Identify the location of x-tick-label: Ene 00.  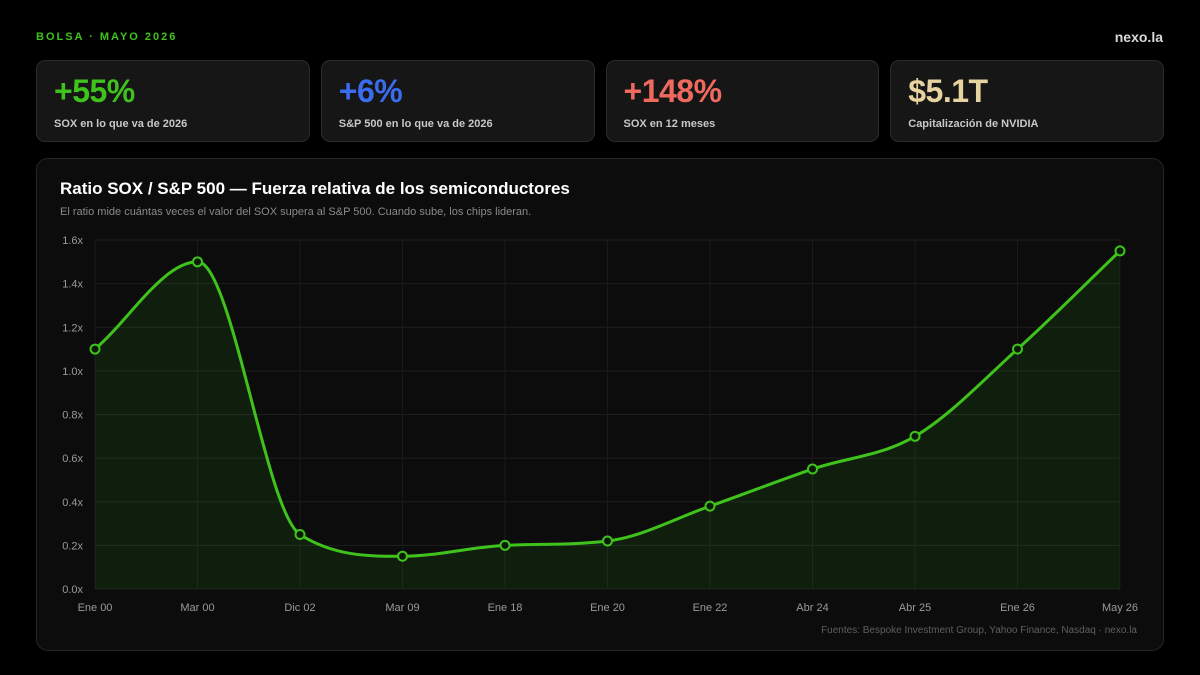
(95, 608).